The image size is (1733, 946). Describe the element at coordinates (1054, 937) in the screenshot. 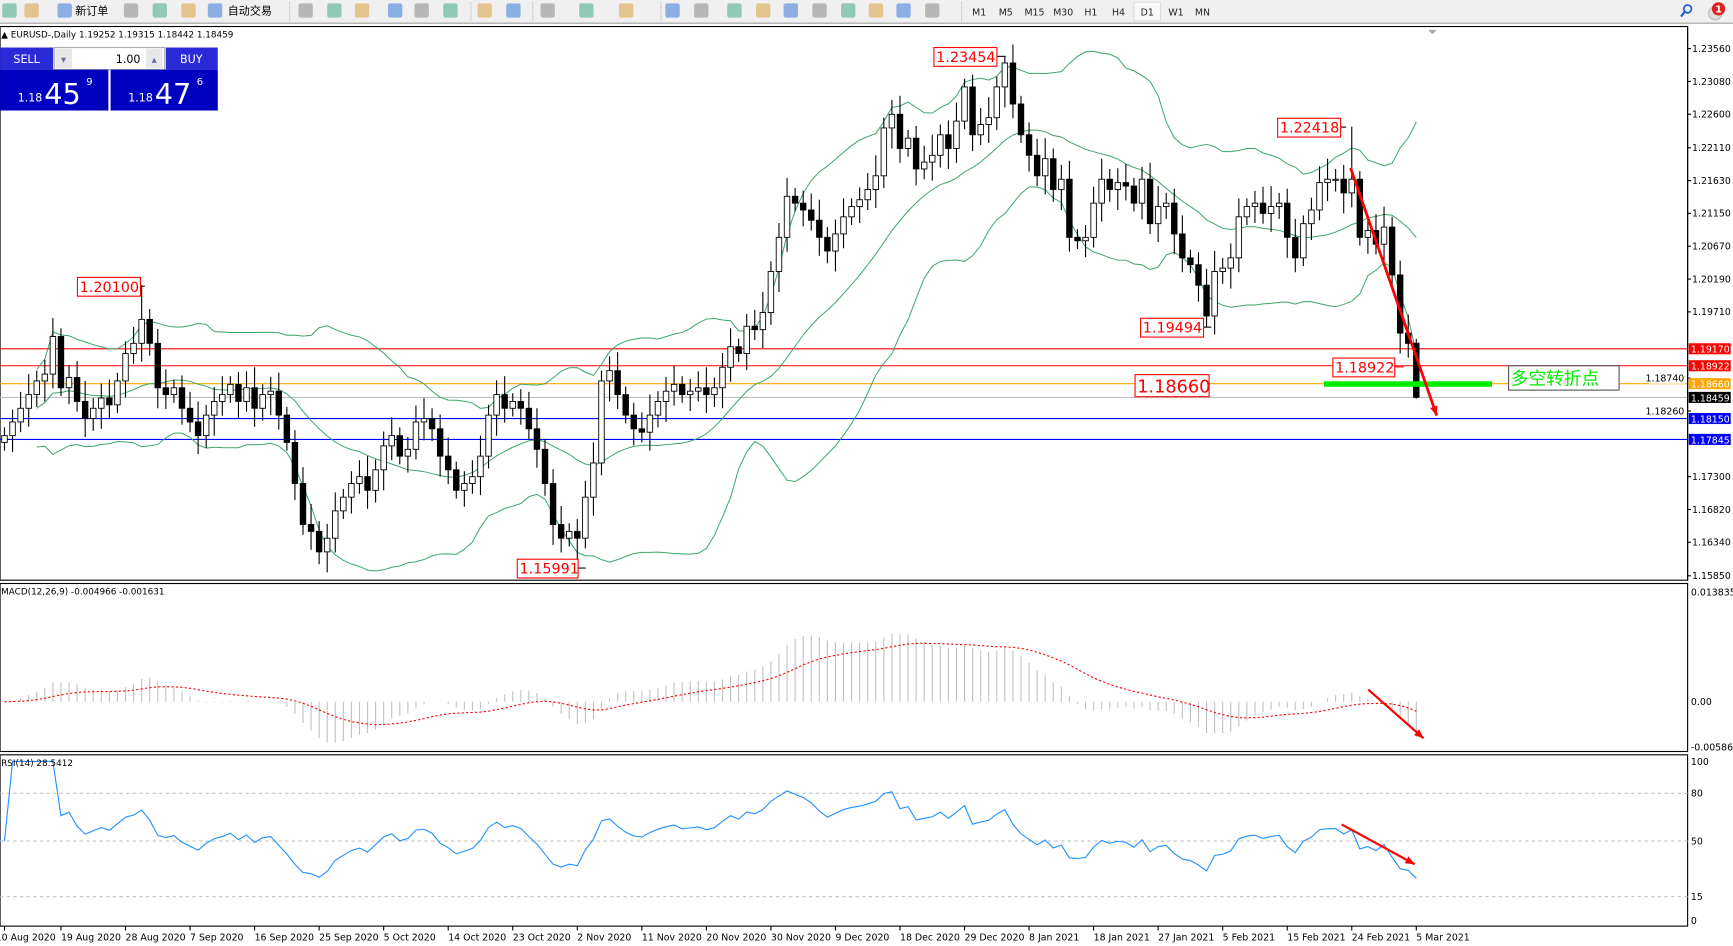

I see `date-tick: 8 Jan 2021` at that location.